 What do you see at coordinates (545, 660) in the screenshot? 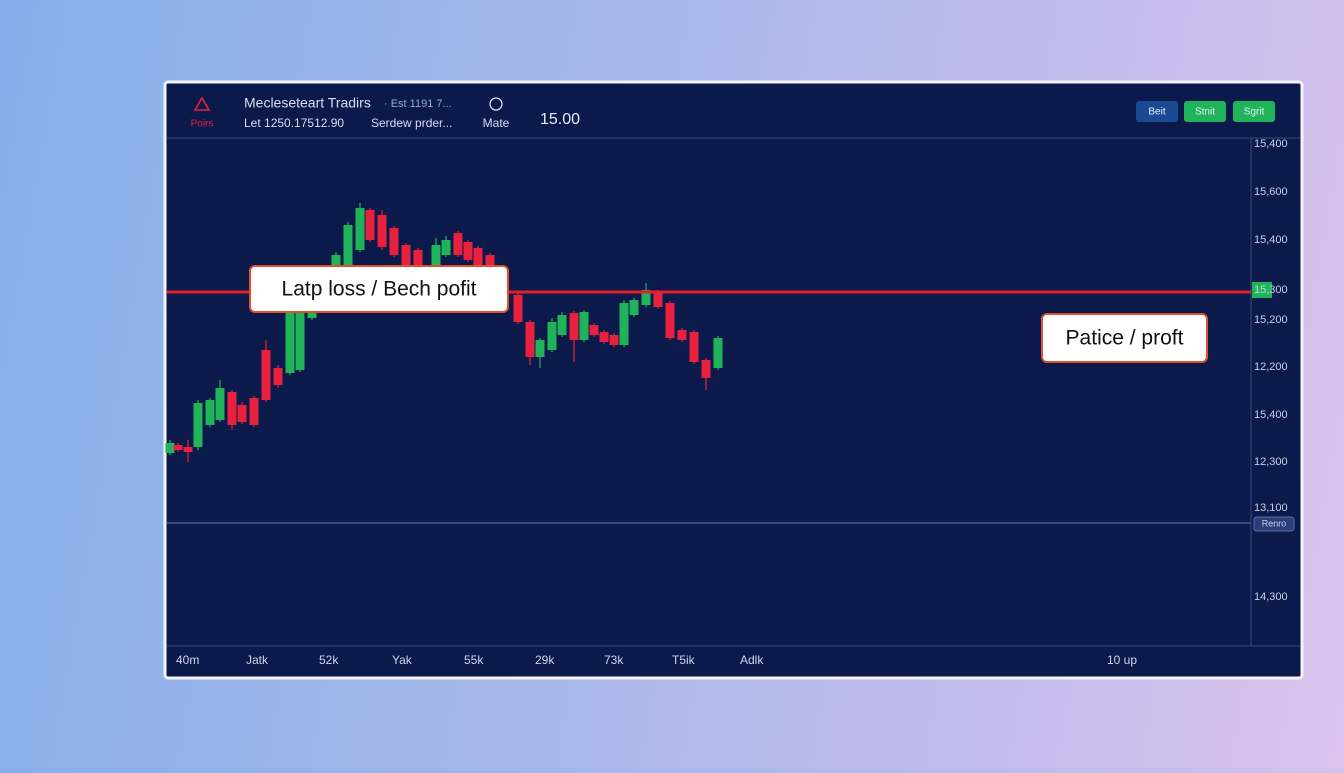
I see `time-label: 29k` at bounding box center [545, 660].